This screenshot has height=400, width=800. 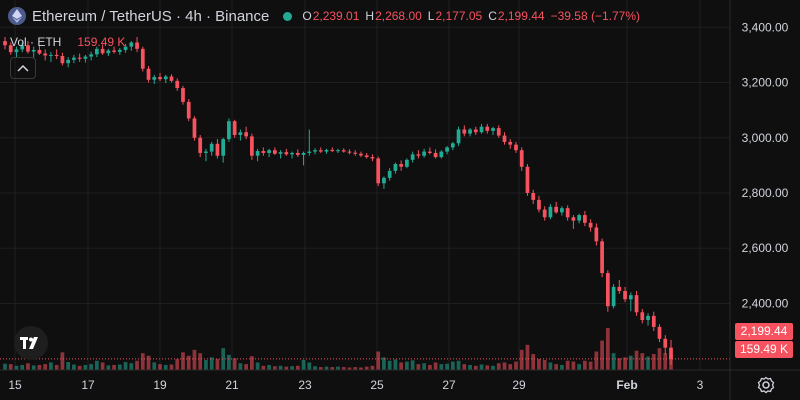 I want to click on x-tick-label: 27, so click(x=449, y=385).